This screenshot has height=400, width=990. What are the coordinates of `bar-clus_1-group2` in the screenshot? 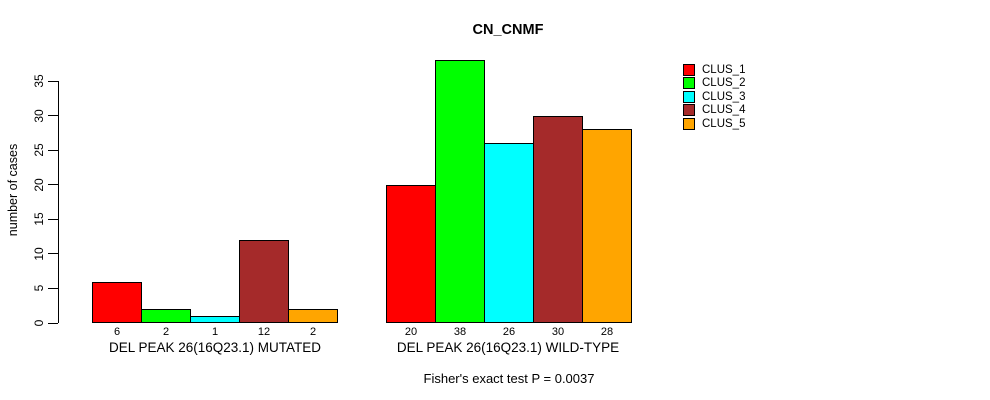 It's located at (411, 253).